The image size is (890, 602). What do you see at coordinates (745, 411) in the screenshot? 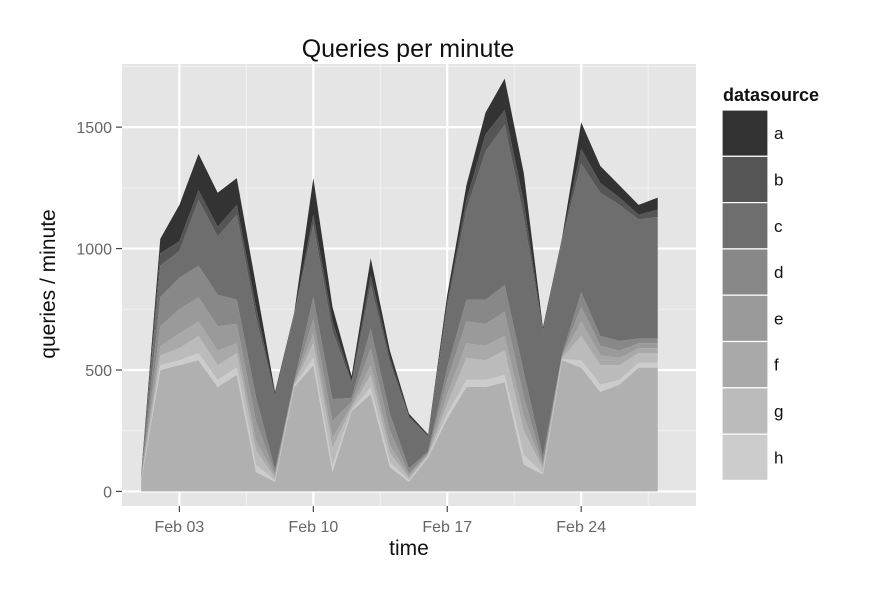
I see `legend-key-g` at bounding box center [745, 411].